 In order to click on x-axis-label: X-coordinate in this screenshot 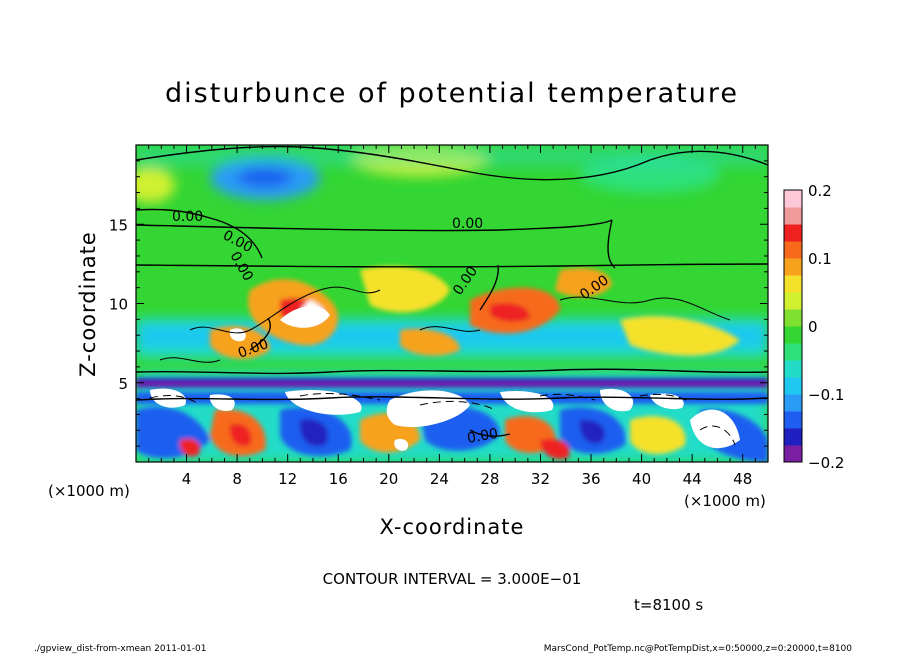, I will do `click(452, 527)`.